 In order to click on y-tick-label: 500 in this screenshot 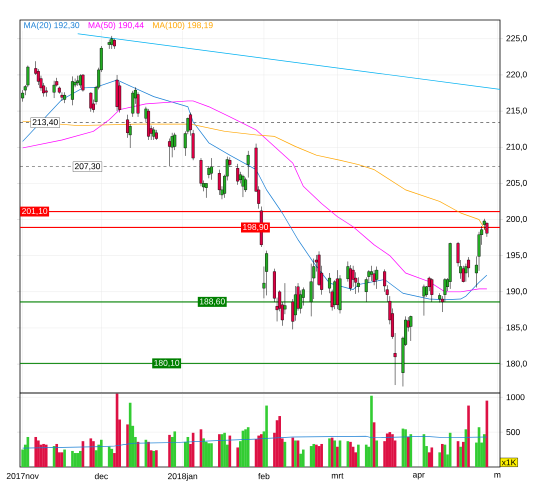, I will do `click(513, 432)`.